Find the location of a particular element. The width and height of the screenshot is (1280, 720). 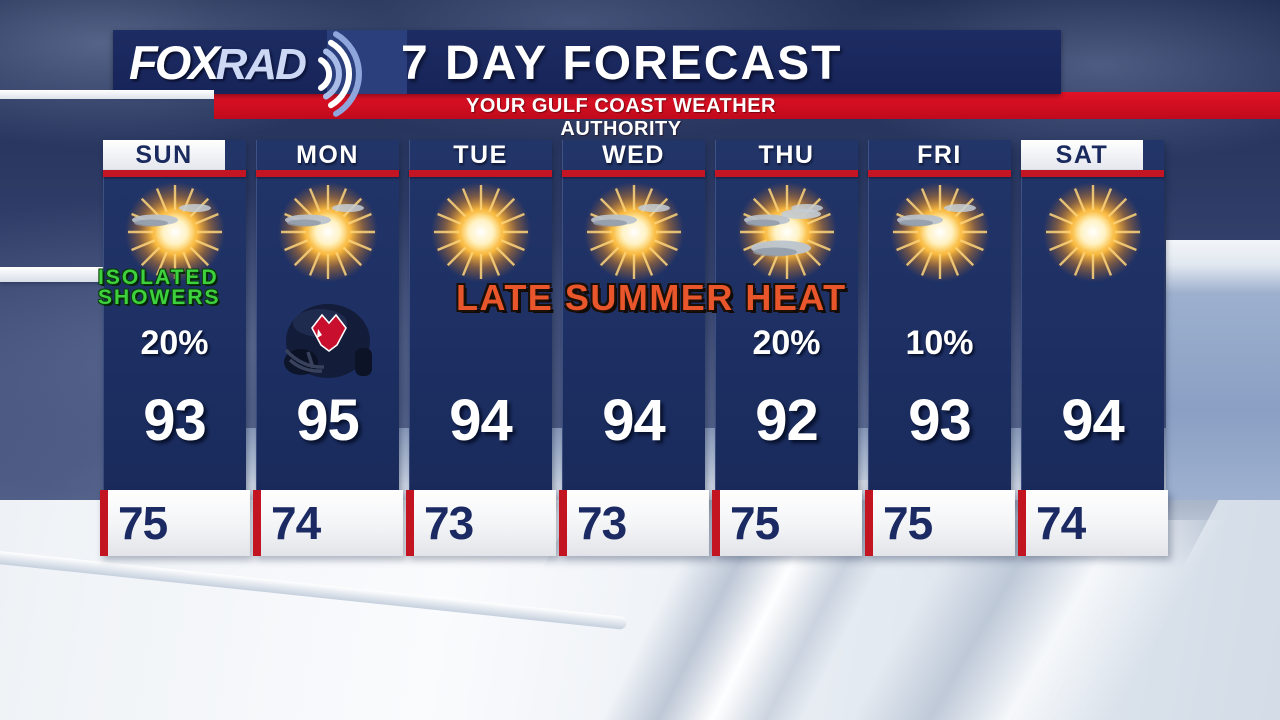

logo-fox-text: FOX is located at coordinates (174, 62).